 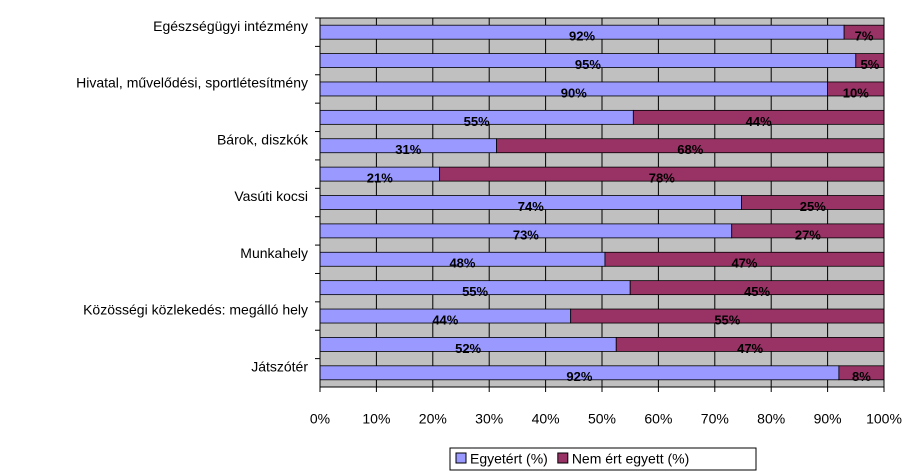 What do you see at coordinates (380, 178) in the screenshot?
I see `data-label: 21%` at bounding box center [380, 178].